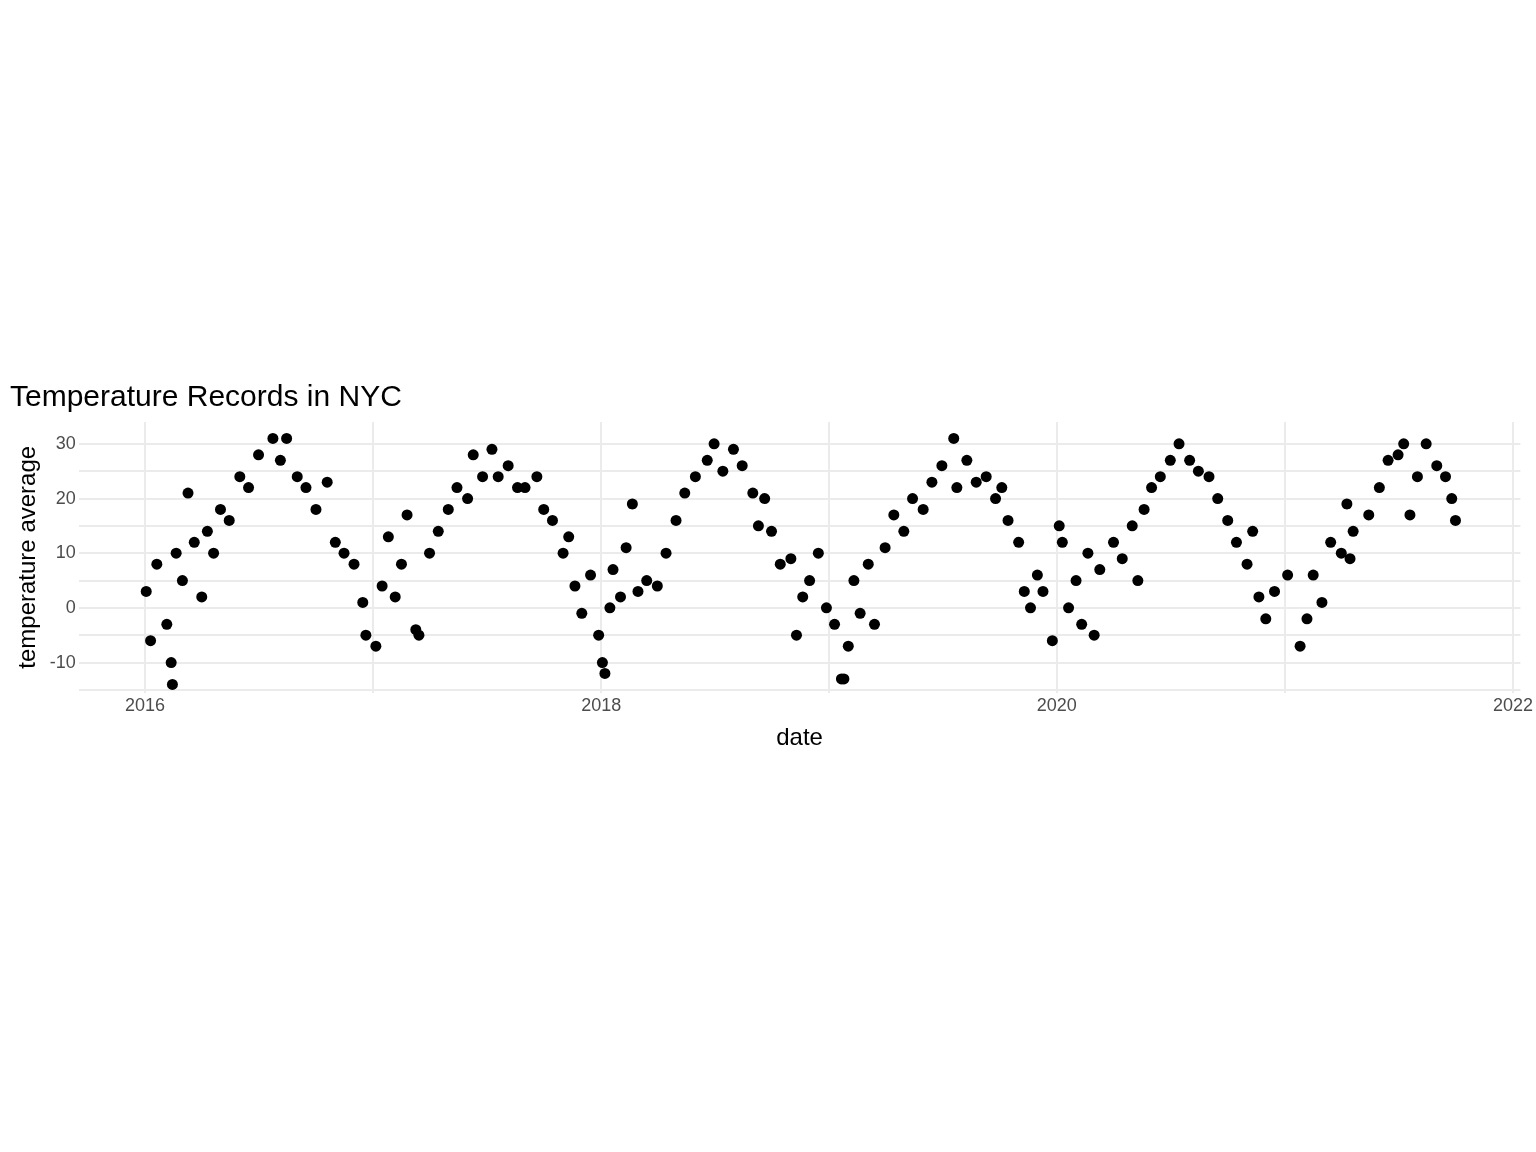 The image size is (1536, 1152). What do you see at coordinates (144, 705) in the screenshot?
I see `x-tick-label: 2016` at bounding box center [144, 705].